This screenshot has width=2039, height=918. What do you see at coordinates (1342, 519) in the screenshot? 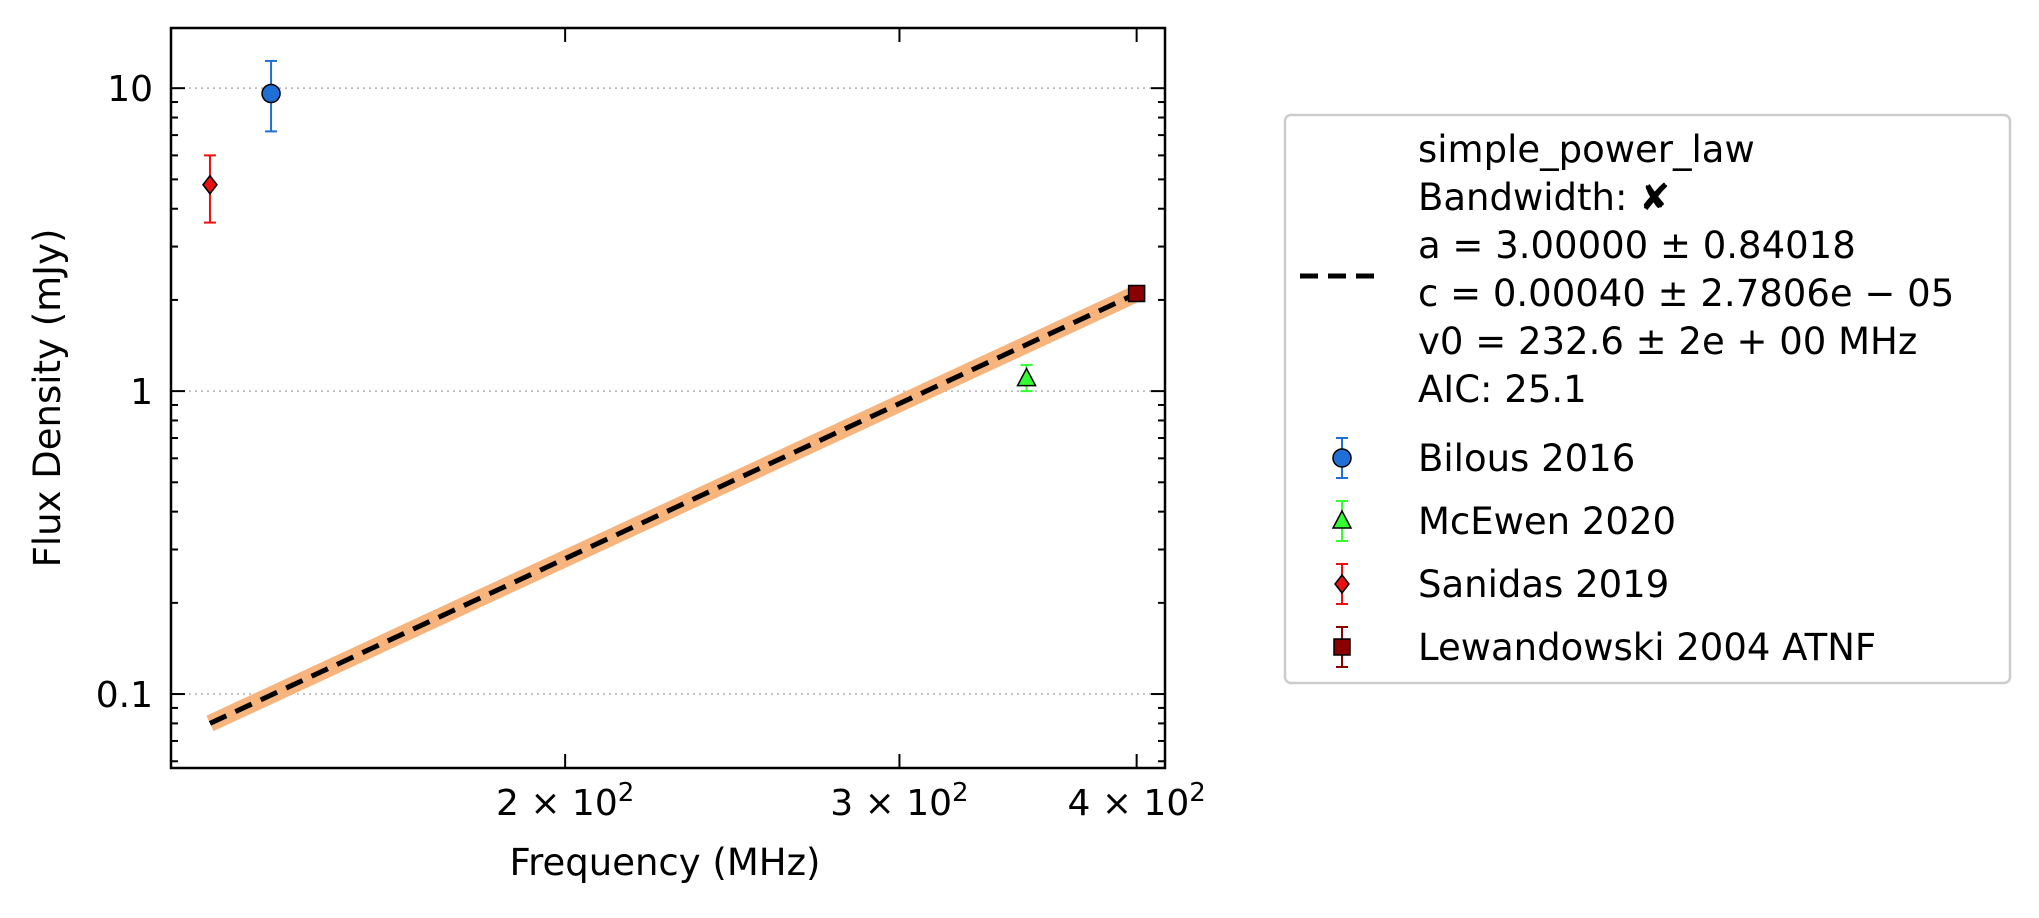
I see `legend-marker-triangle` at bounding box center [1342, 519].